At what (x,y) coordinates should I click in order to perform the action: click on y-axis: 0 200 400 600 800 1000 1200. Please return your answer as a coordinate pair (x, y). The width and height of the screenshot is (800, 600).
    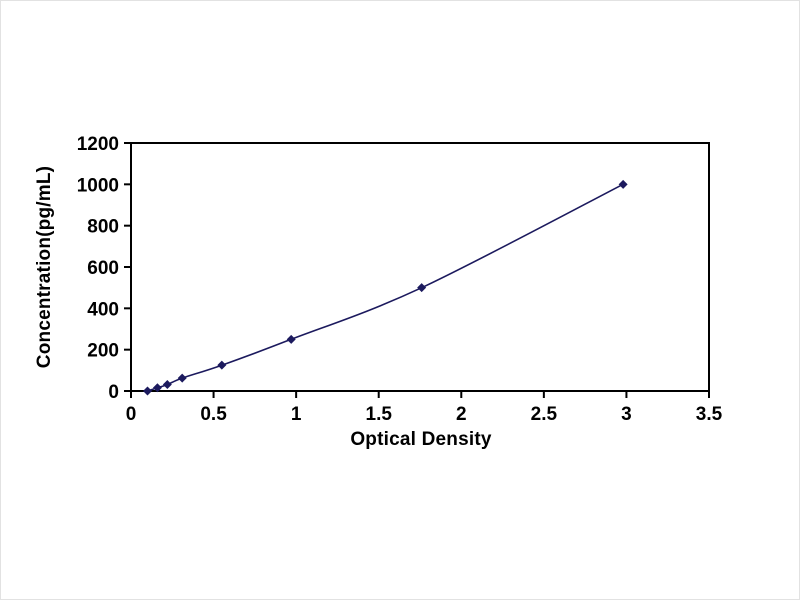
    Looking at the image, I should click on (104, 268).